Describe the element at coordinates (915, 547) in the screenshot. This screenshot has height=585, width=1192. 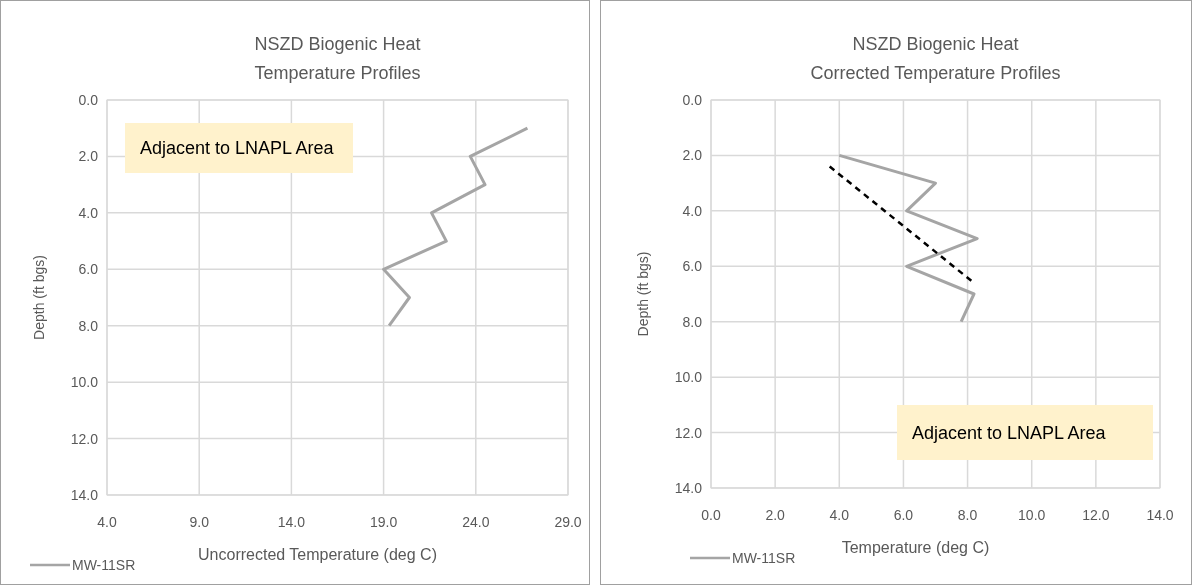
I see `x-axis-title: Temperature (deg C)` at that location.